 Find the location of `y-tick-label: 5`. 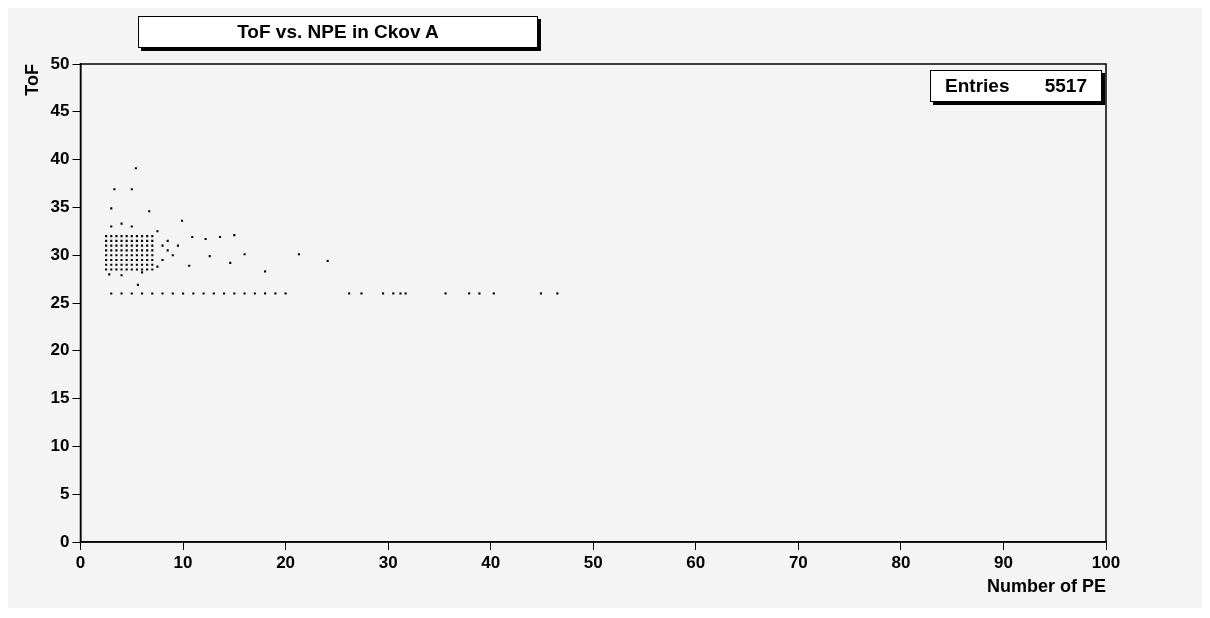

y-tick-label: 5 is located at coordinates (65, 493).